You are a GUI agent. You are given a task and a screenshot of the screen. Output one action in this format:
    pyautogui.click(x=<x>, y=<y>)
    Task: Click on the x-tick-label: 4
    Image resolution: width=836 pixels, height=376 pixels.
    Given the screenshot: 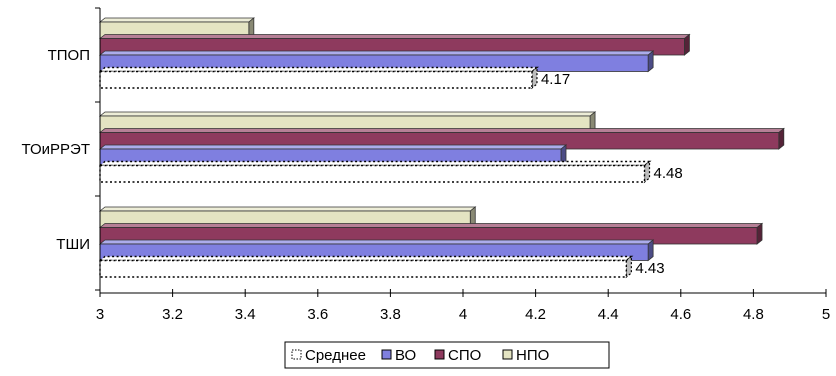 What is the action you would take?
    pyautogui.click(x=463, y=314)
    